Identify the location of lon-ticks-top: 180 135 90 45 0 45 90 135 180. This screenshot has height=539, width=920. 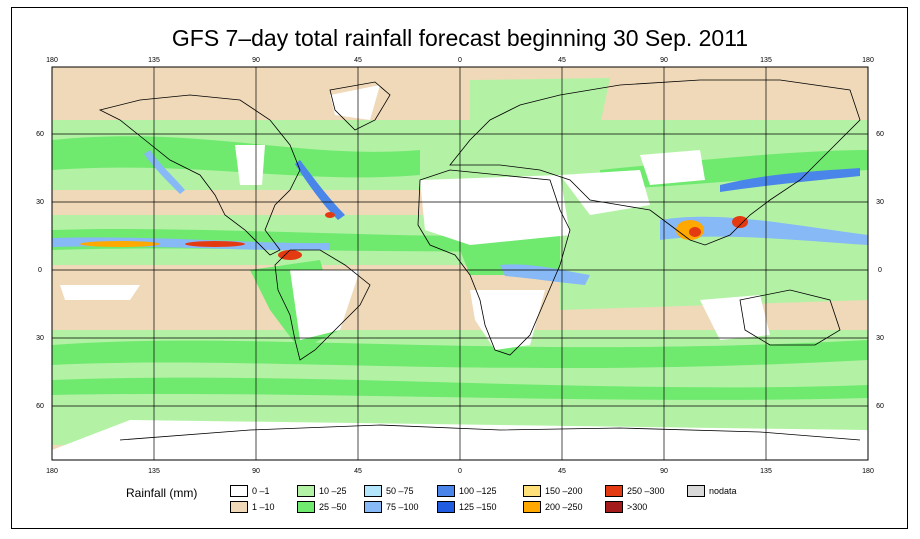
(460, 60).